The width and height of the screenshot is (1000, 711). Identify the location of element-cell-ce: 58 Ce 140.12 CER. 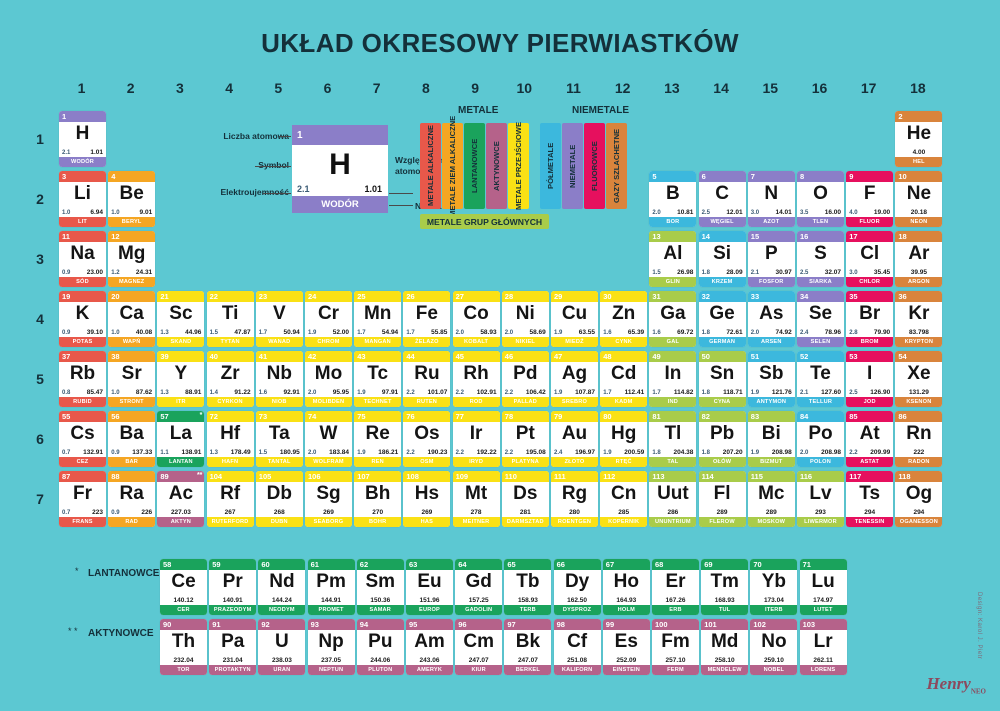
(183, 587).